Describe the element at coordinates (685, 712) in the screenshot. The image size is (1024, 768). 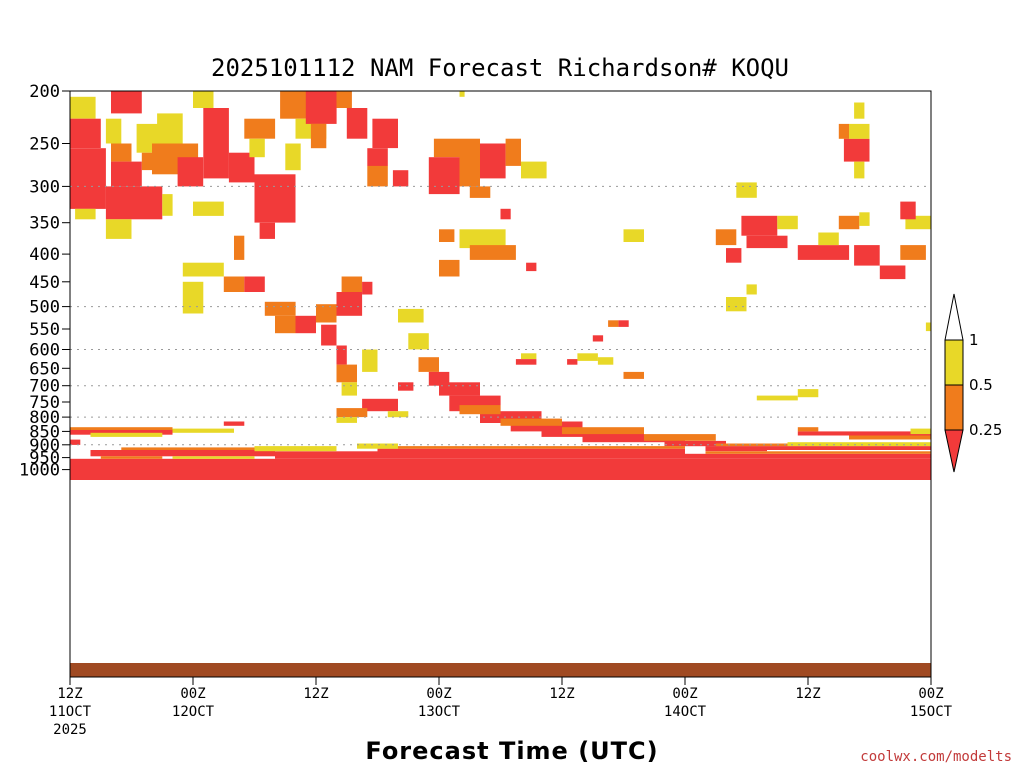
I see `xtick-label: 14OCT` at that location.